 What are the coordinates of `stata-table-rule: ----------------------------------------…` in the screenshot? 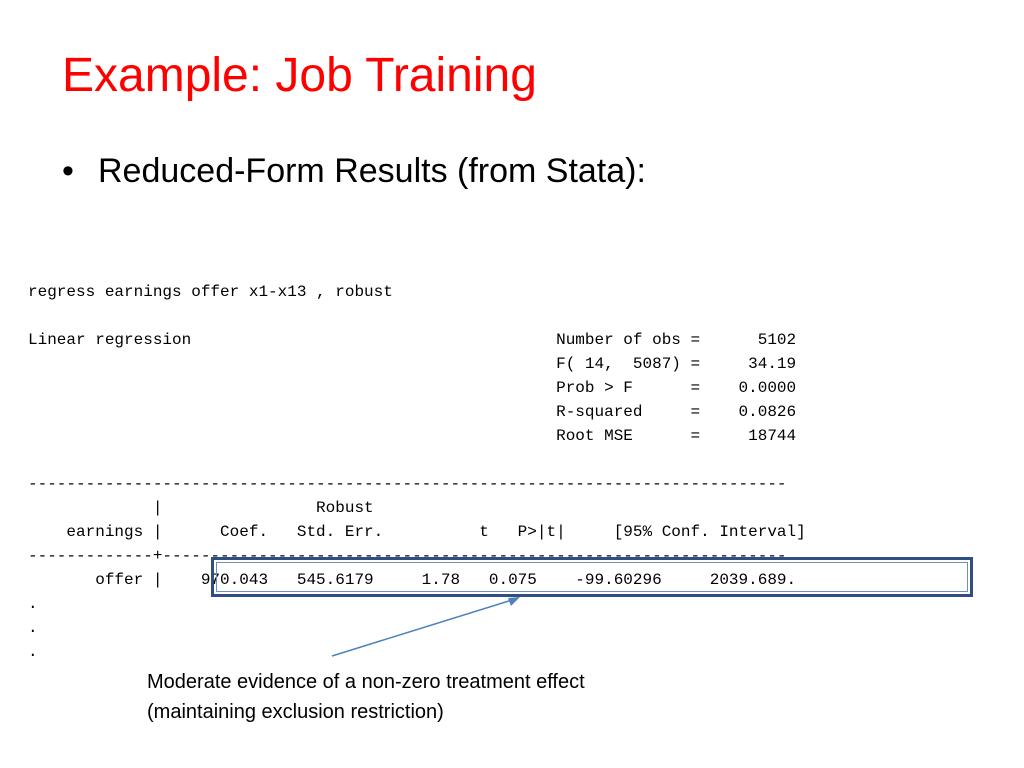 It's located at (407, 484).